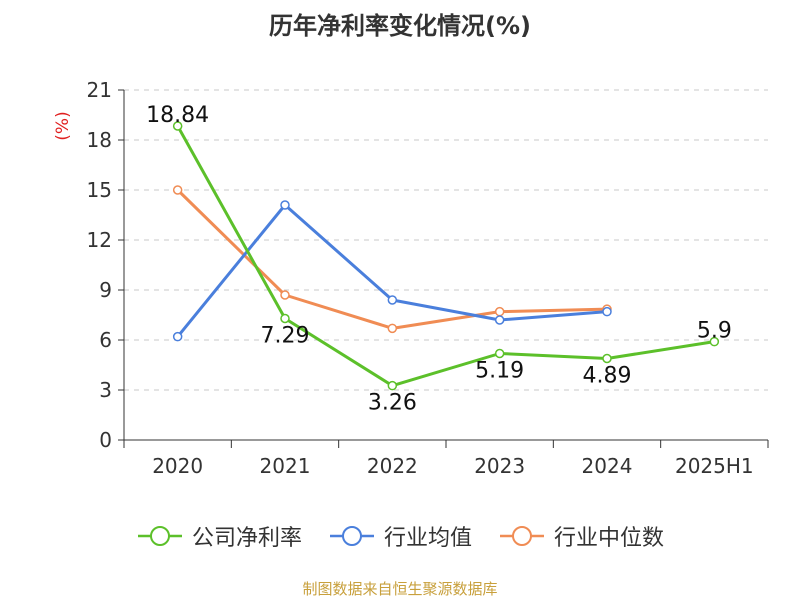 Image resolution: width=800 pixels, height=600 pixels. I want to click on y-axis-title: (%), so click(63, 125).